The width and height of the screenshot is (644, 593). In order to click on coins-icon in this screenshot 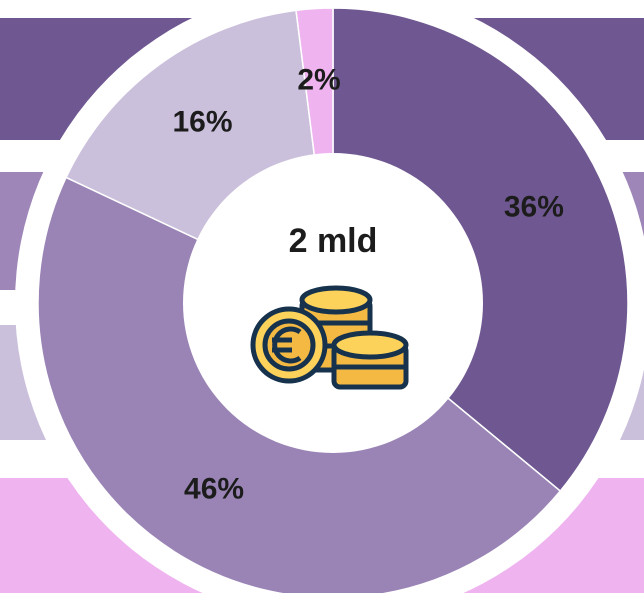, I will do `click(329, 337)`.